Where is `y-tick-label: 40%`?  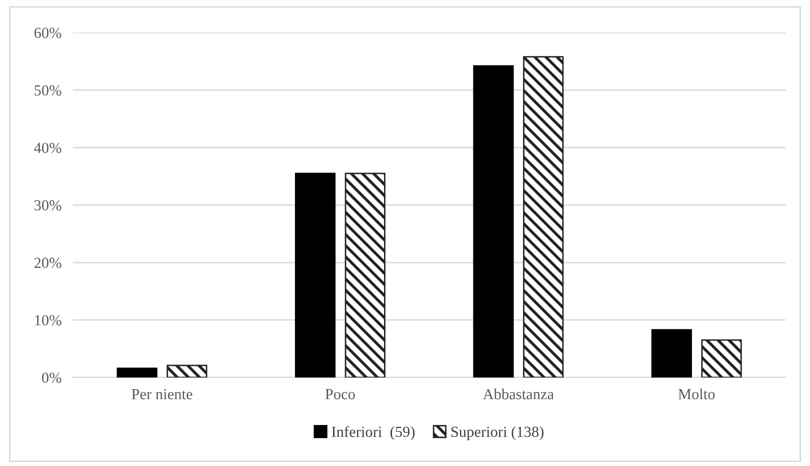 y-tick-label: 40% is located at coordinates (48, 148).